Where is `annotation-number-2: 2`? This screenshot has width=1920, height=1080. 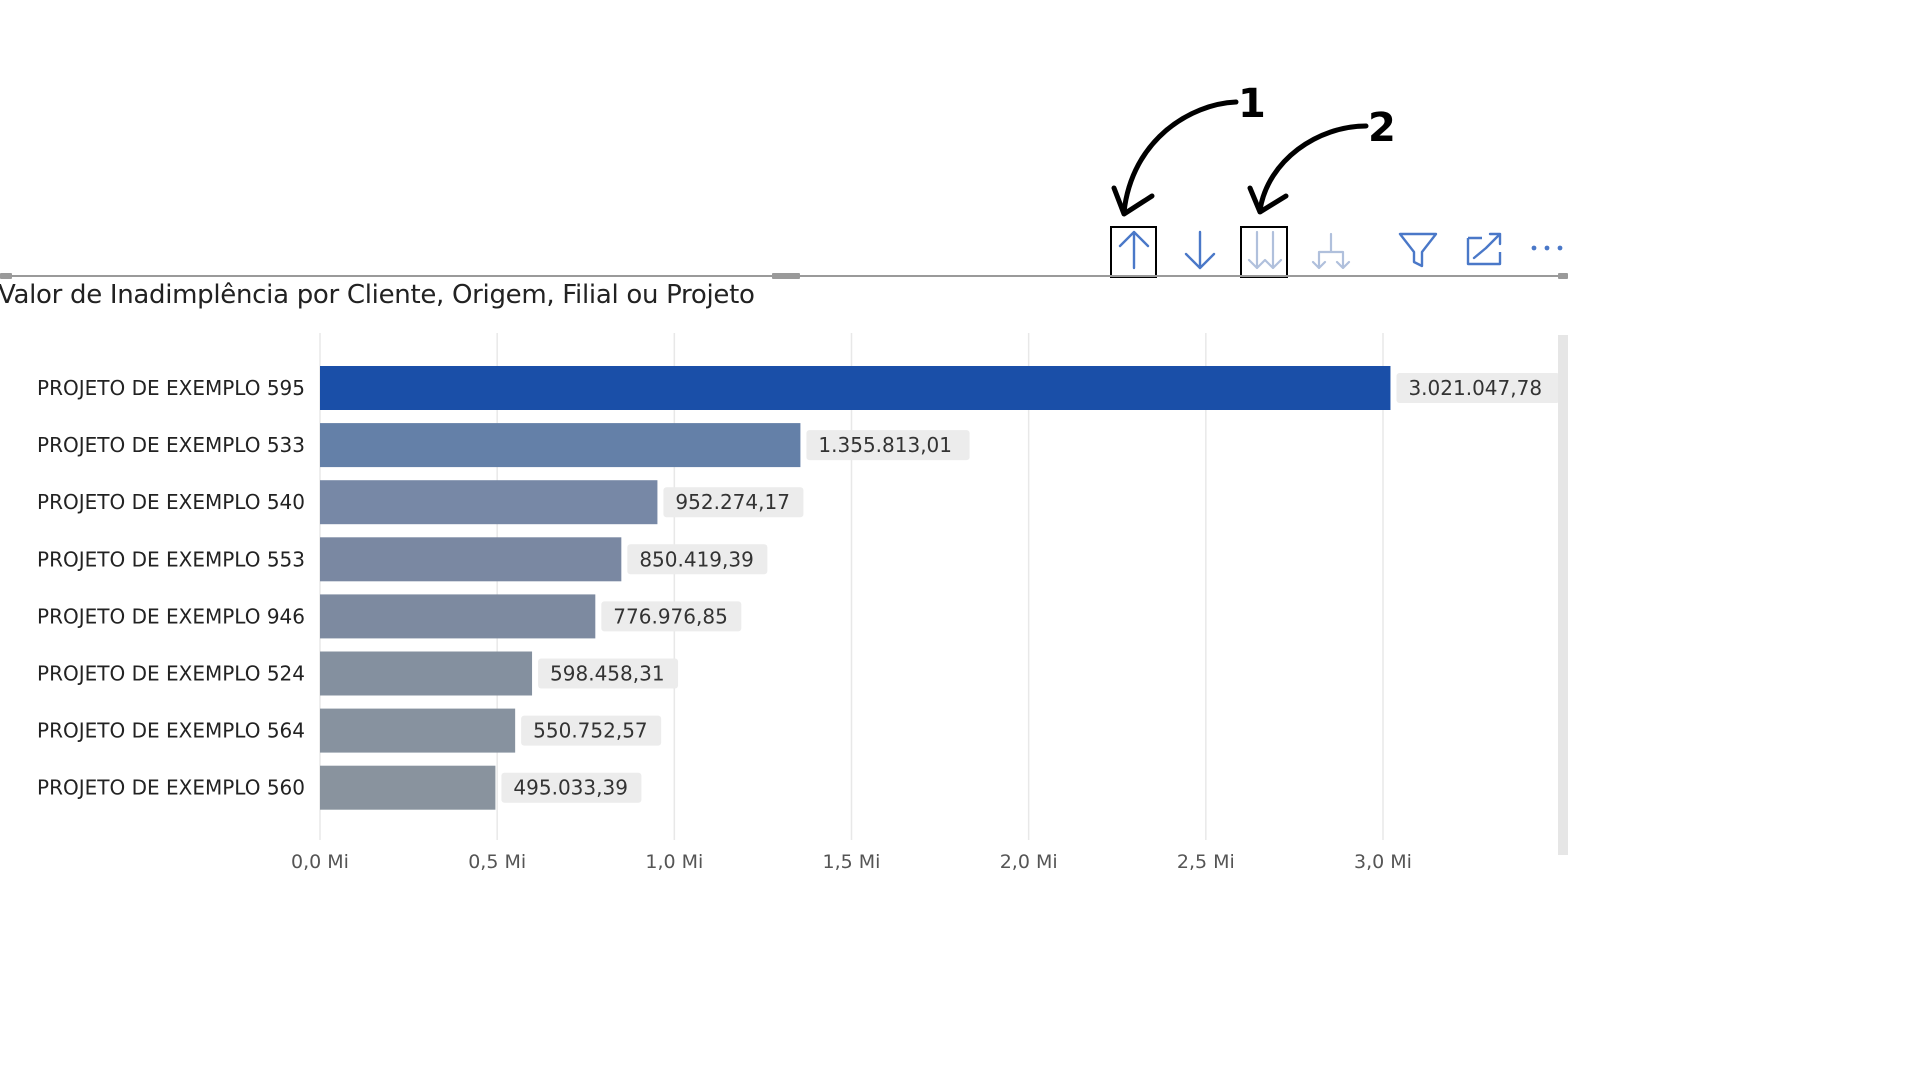 annotation-number-2: 2 is located at coordinates (1382, 128).